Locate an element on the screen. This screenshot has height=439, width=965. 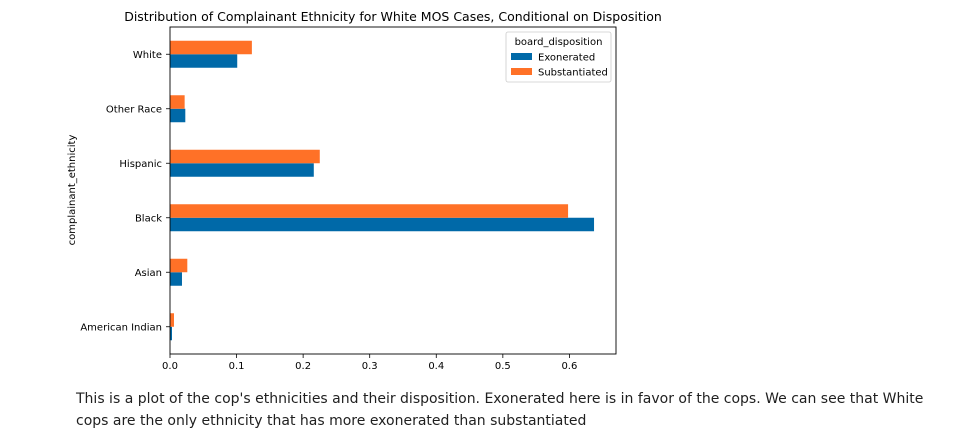
x-tick-label: 0.4 is located at coordinates (436, 366).